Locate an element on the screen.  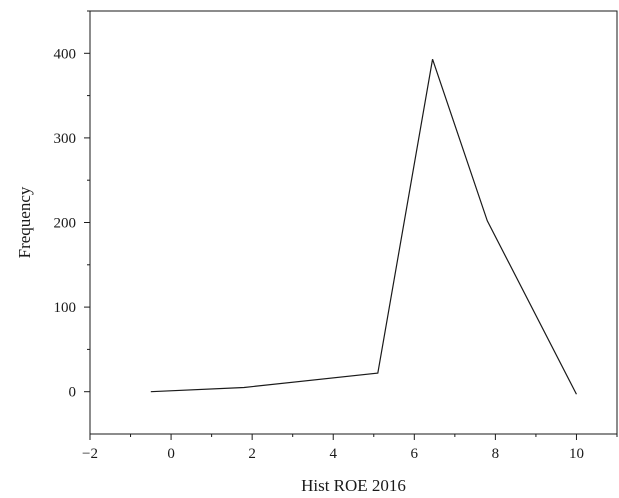
y-tick-label: 300 is located at coordinates (65, 139).